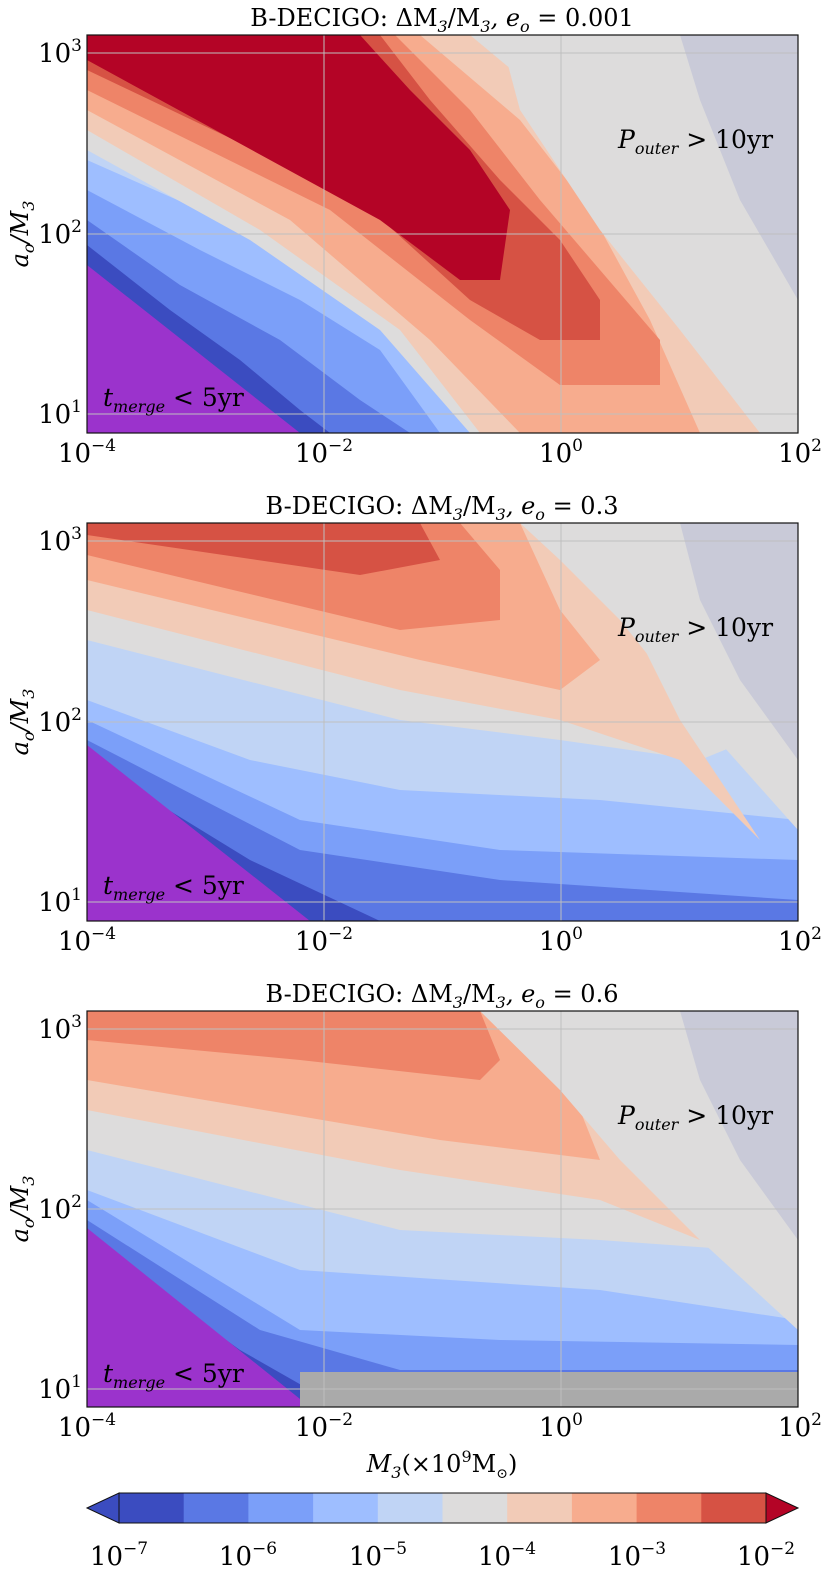 This screenshot has width=830, height=1577. Describe the element at coordinates (440, 1426) in the screenshot. I see `panel-3-xticks: 10⁻⁴ 10⁻² 10⁰ 10²` at that location.